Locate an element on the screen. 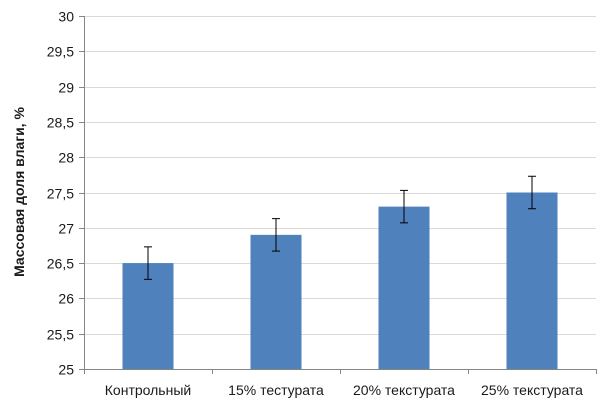 The width and height of the screenshot is (602, 408). y-tick-label: 27 is located at coordinates (66, 229).